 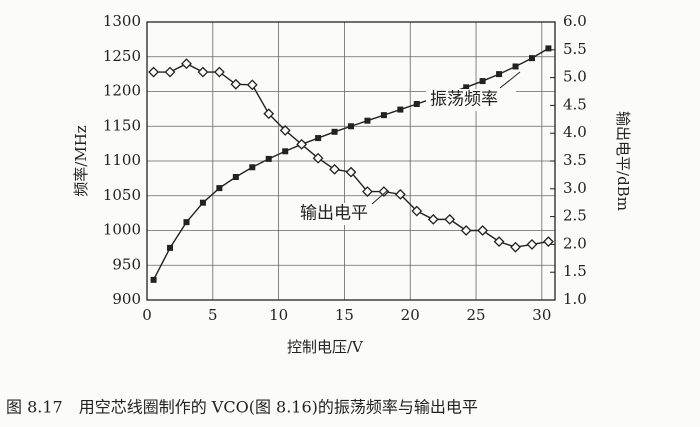 I want to click on y-tick-label: 950, so click(x=126, y=264).